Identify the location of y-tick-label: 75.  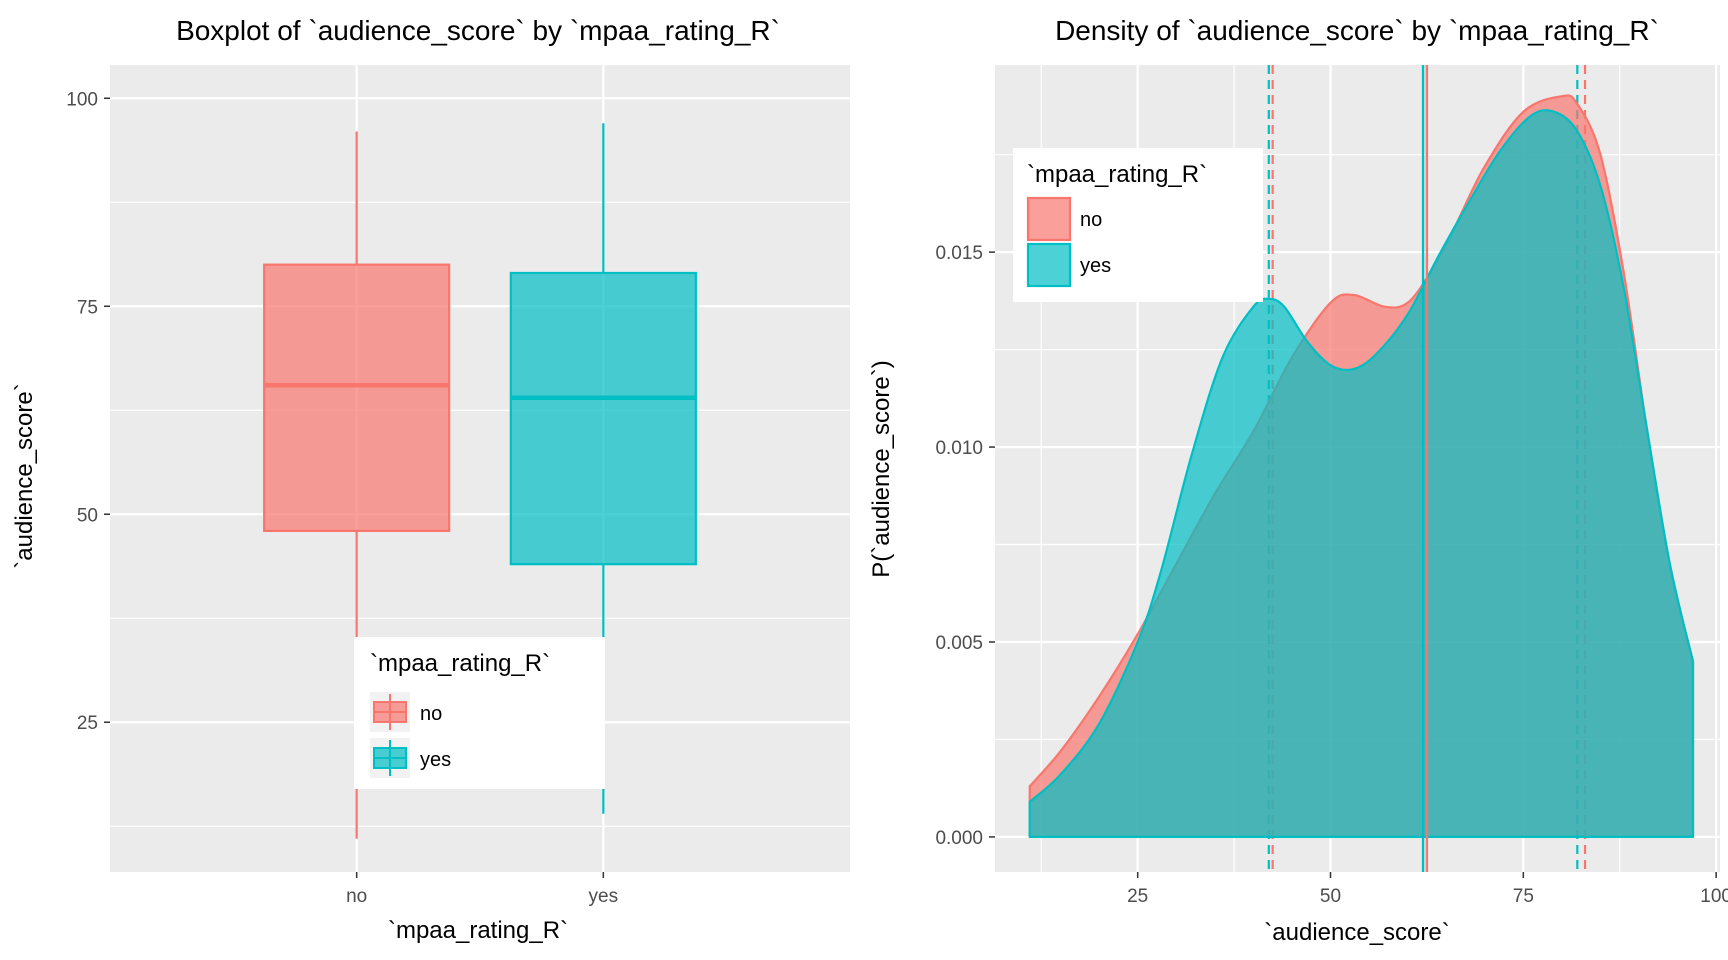
(87, 307).